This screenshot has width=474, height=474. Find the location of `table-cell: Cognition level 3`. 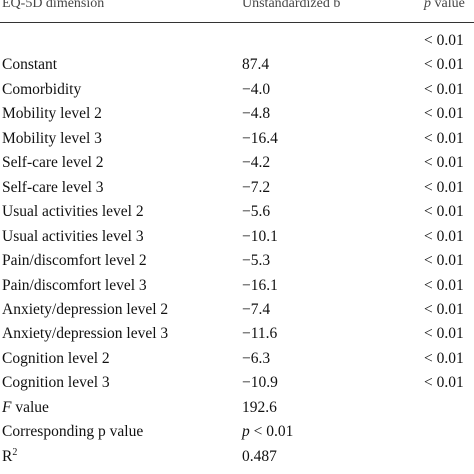

table-cell: Cognition level 3 is located at coordinates (56, 383).